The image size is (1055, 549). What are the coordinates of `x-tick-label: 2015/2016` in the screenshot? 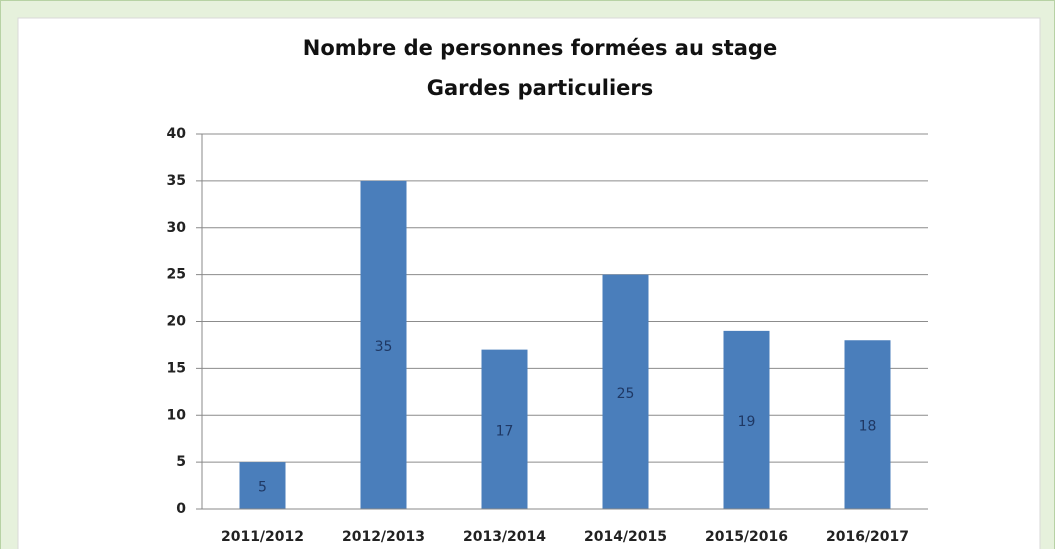 It's located at (746, 537).